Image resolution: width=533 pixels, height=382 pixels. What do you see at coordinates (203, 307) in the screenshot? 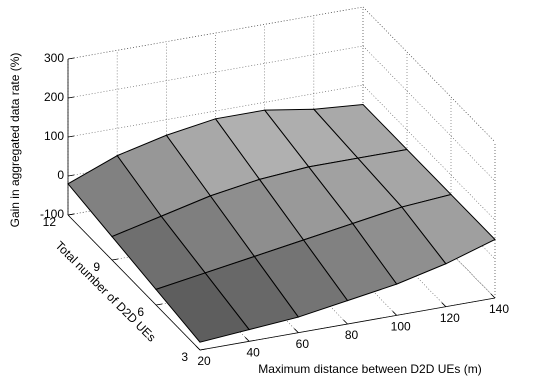
I see `surface-patch` at bounding box center [203, 307].